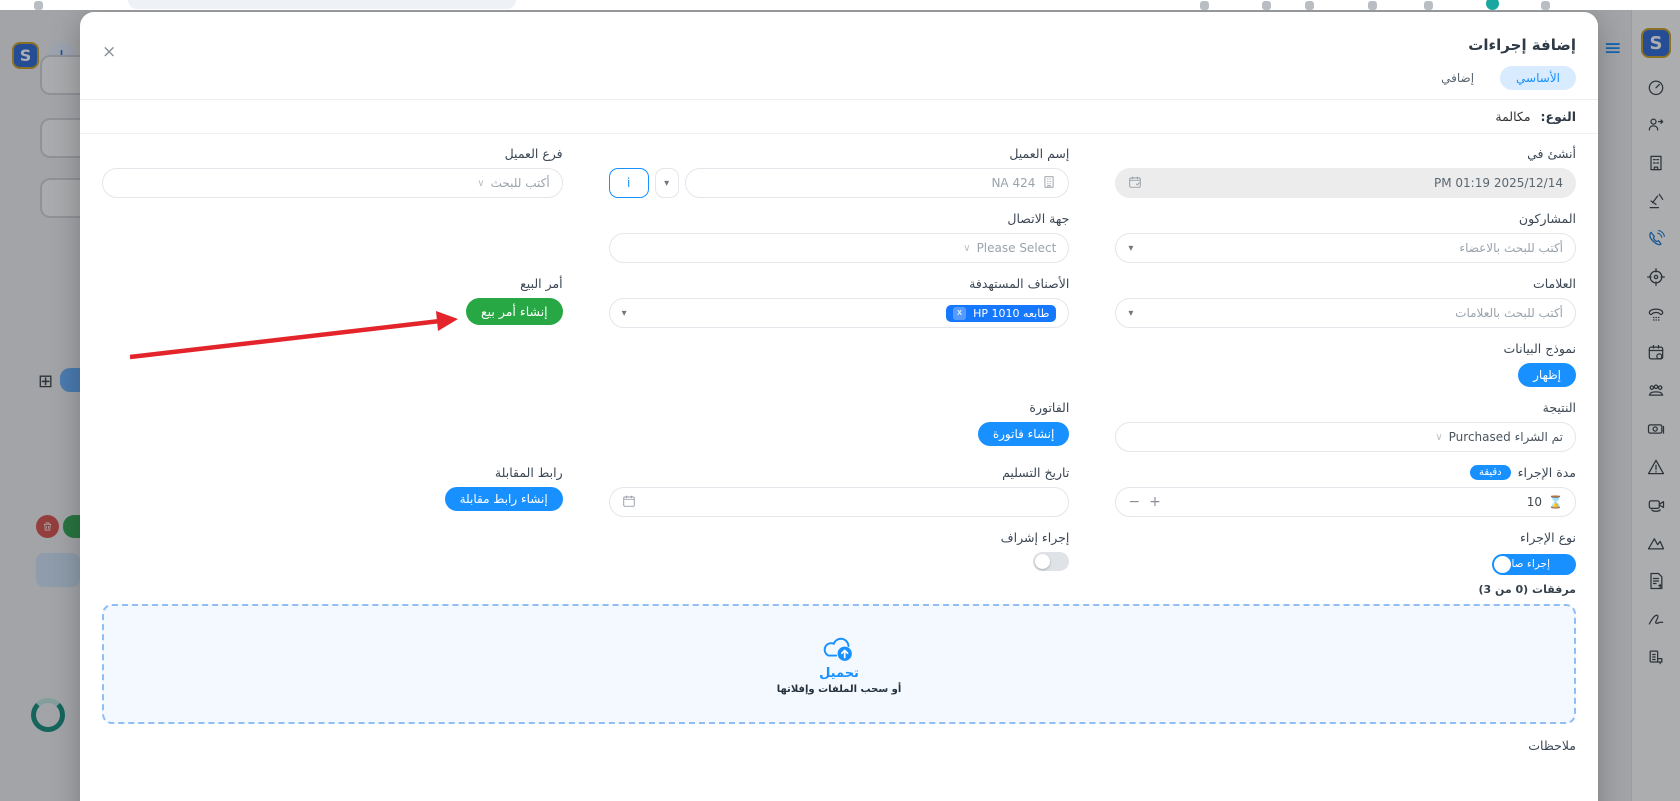  What do you see at coordinates (1522, 45) in the screenshot?
I see `modal-title: إضافة إجراءات` at bounding box center [1522, 45].